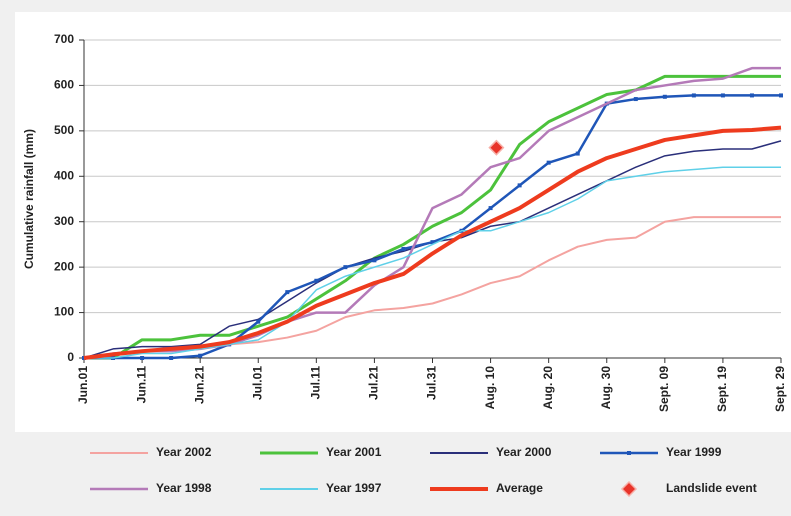 This screenshot has height=516, width=791. I want to click on y-tick-label: 600, so click(64, 85).